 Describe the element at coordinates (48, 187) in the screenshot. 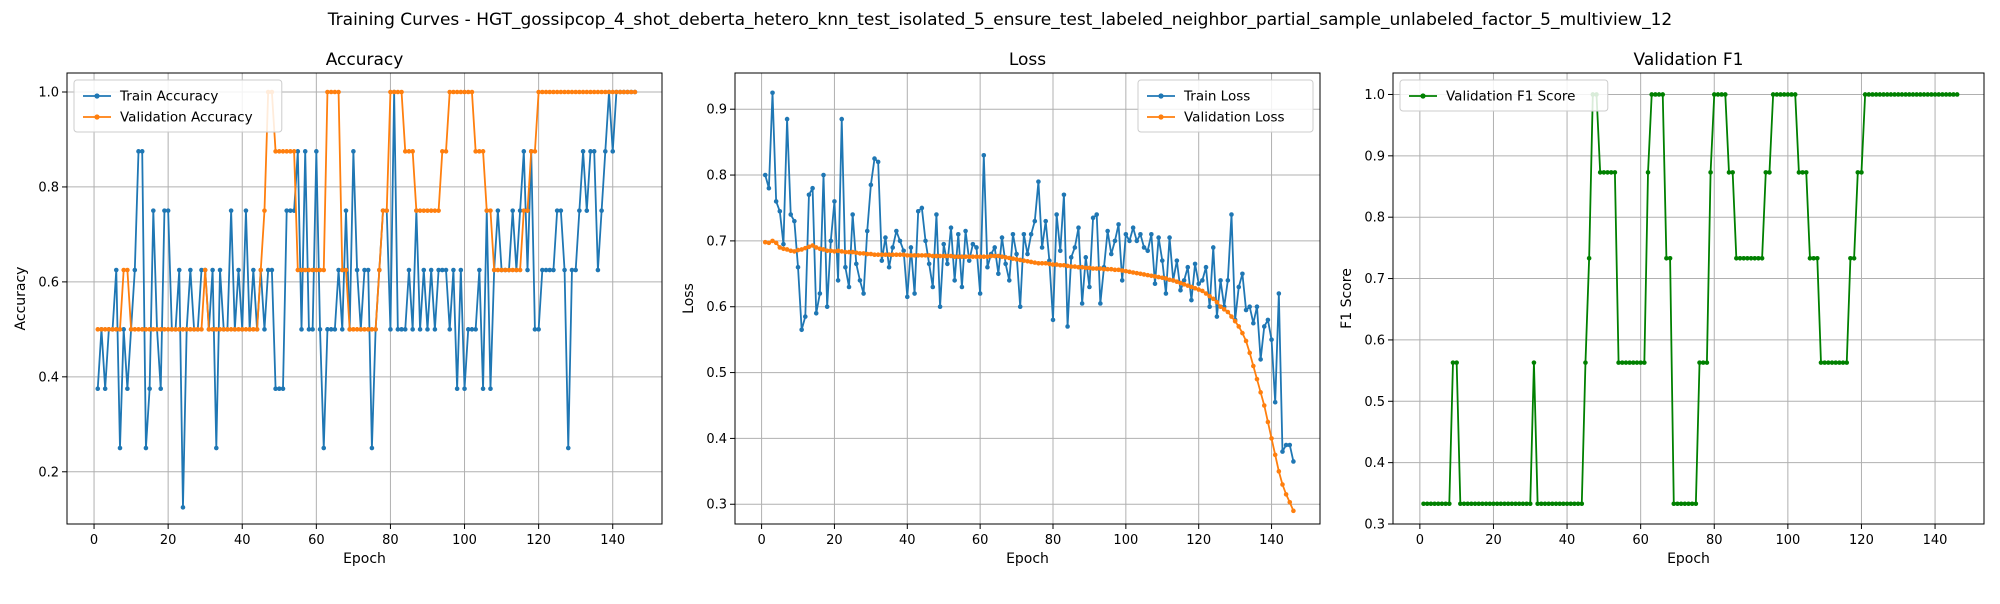

I see `y-tick-label: 0.8` at that location.